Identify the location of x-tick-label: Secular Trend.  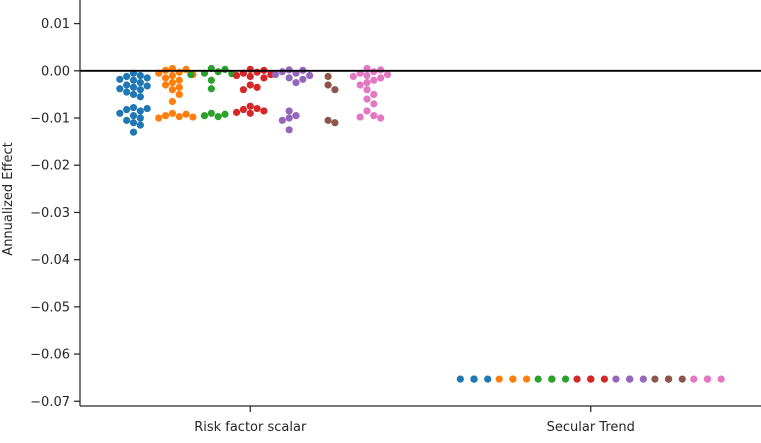
(591, 427).